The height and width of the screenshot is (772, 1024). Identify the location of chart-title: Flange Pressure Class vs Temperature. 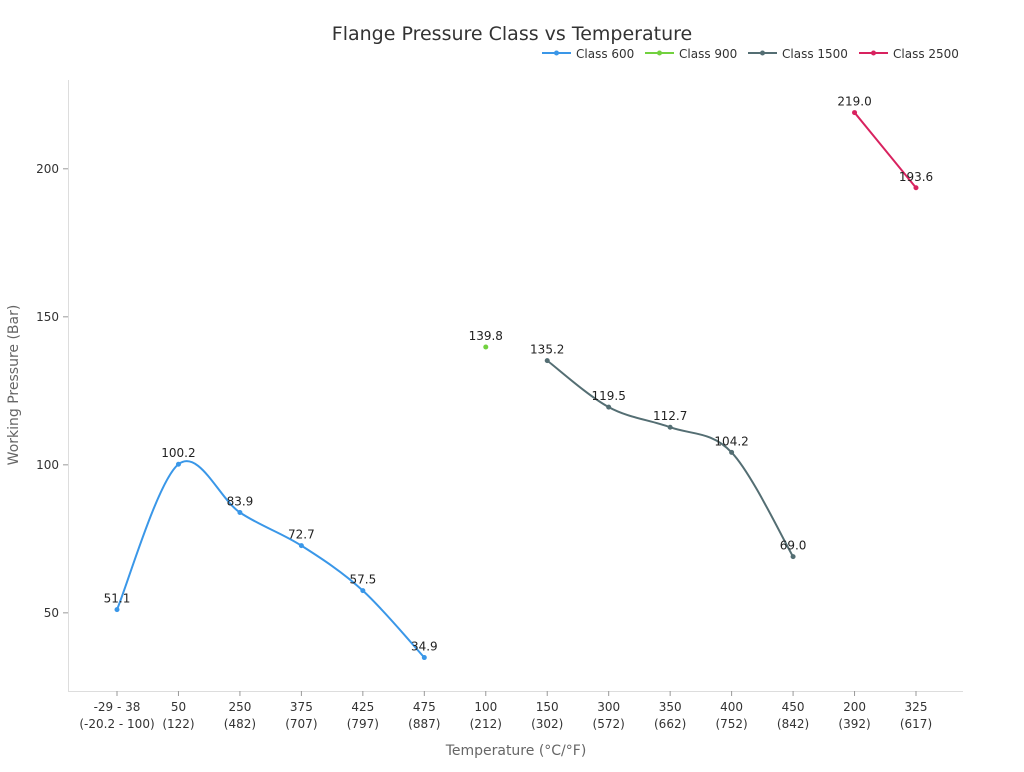
(512, 34).